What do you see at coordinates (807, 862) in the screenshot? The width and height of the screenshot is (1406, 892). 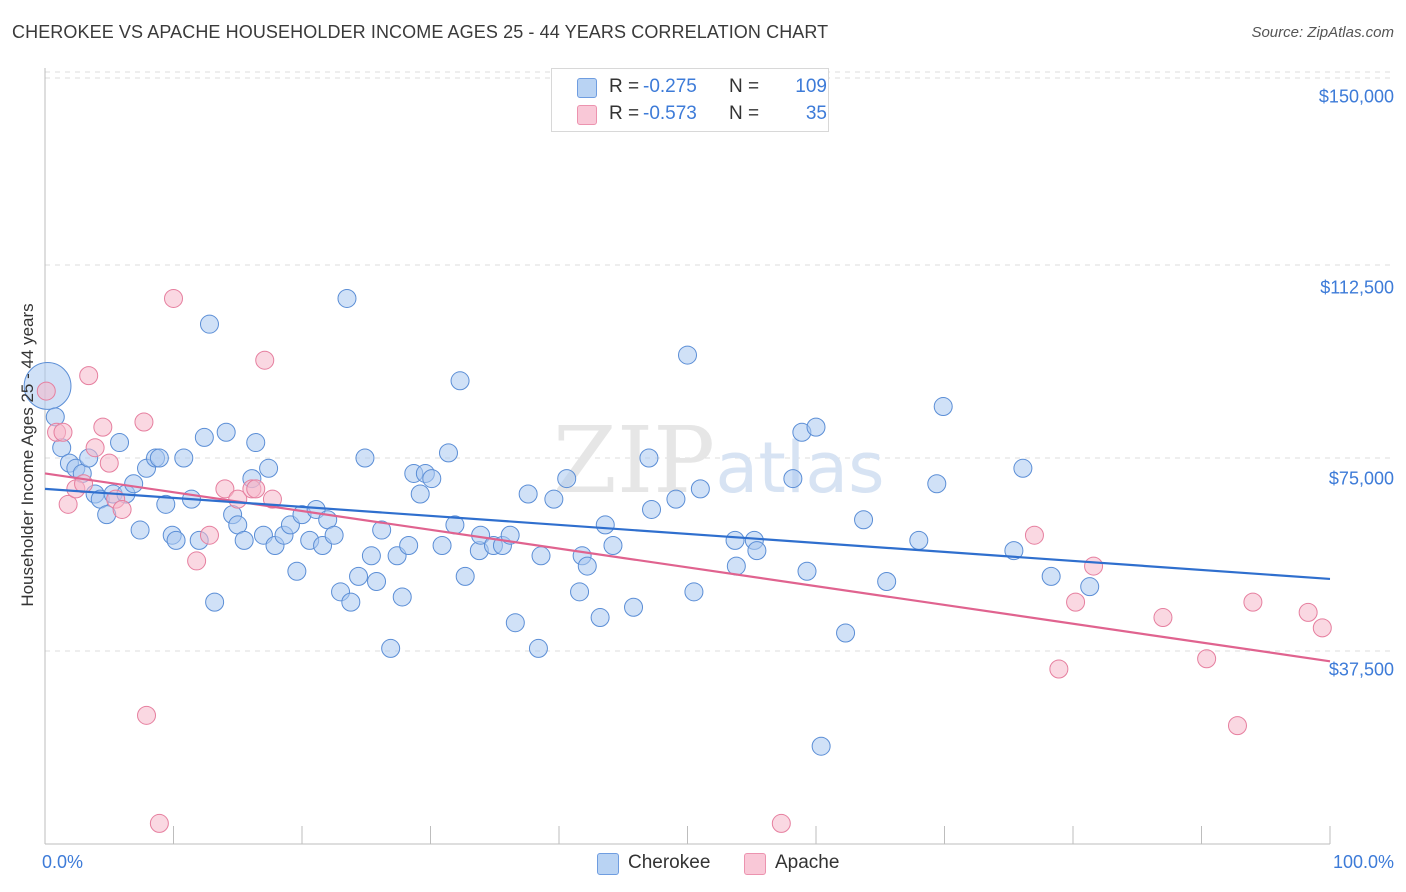 I see `legend-label-apache: Apache` at bounding box center [807, 862].